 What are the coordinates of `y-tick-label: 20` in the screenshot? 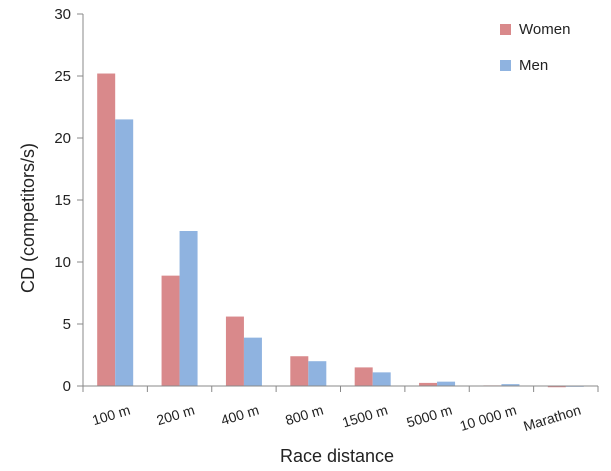 It's located at (62, 138).